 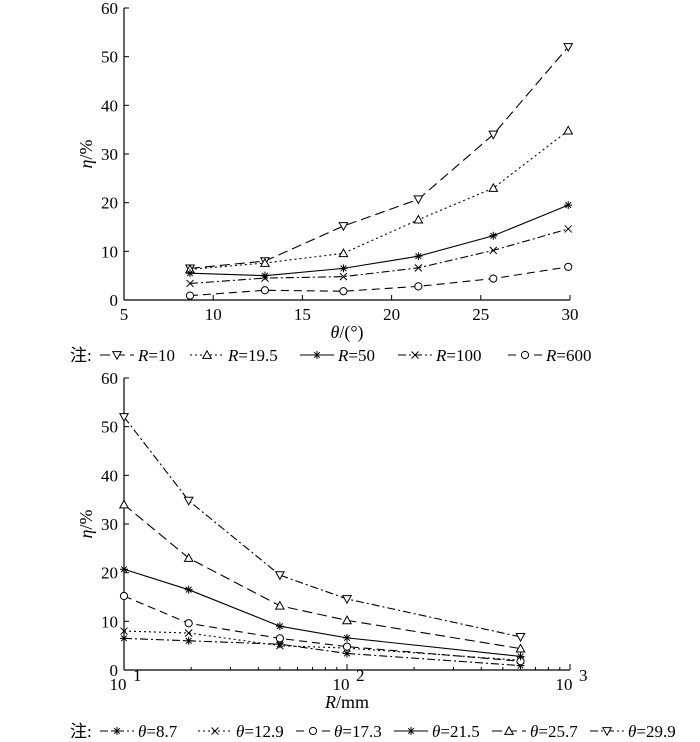 What do you see at coordinates (356, 355) in the screenshot?
I see `legend-label-2: R=50` at bounding box center [356, 355].